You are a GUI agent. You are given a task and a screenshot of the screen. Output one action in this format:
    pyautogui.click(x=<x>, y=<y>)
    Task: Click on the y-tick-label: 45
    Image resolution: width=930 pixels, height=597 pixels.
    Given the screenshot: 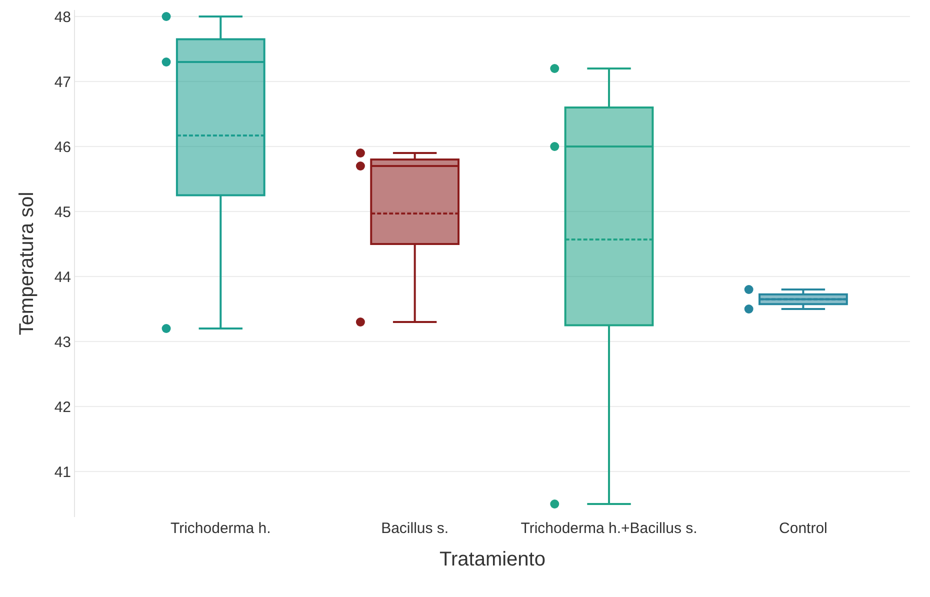 What is the action you would take?
    pyautogui.click(x=62, y=212)
    